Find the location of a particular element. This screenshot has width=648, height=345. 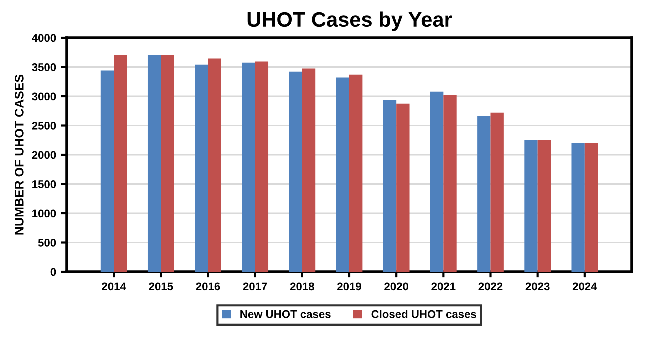

y-tick-label: 4000 is located at coordinates (44, 38).